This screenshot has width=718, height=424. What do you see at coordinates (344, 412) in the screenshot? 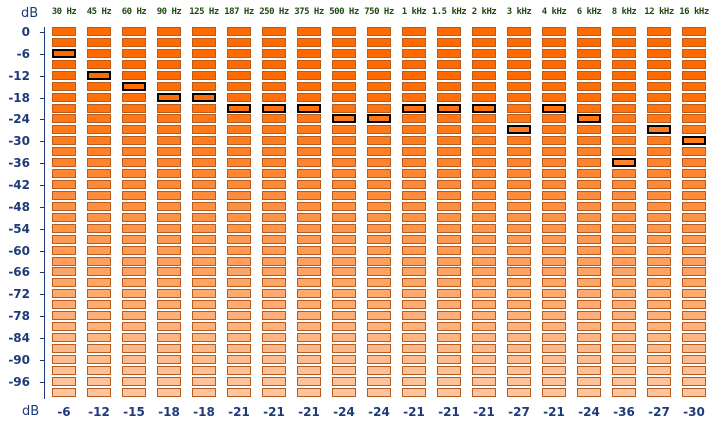
I see `band-peak-readout: -24` at bounding box center [344, 412].